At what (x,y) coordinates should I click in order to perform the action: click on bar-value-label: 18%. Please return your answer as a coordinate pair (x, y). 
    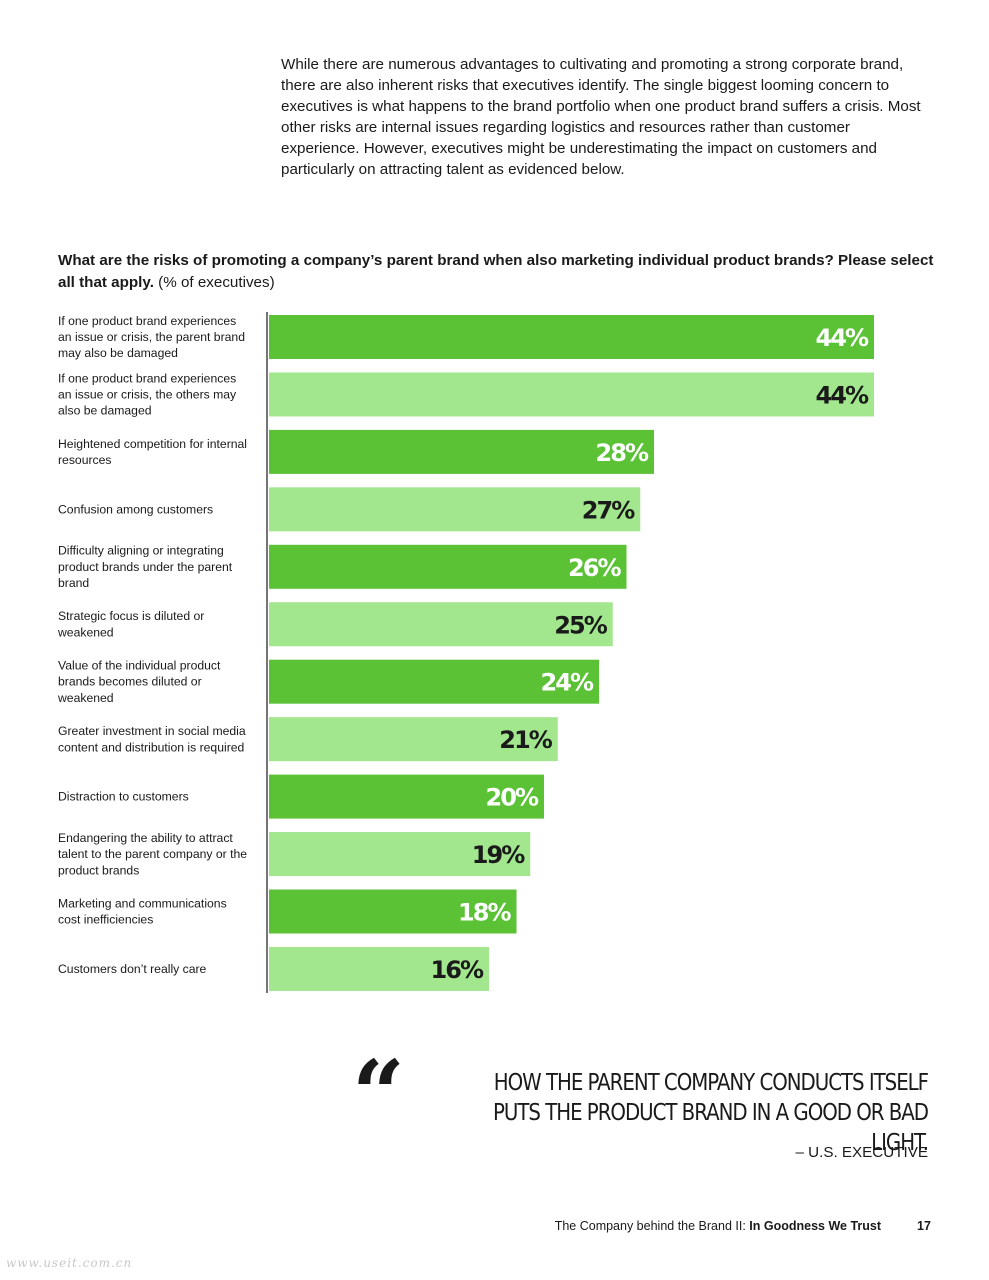
    Looking at the image, I should click on (484, 913).